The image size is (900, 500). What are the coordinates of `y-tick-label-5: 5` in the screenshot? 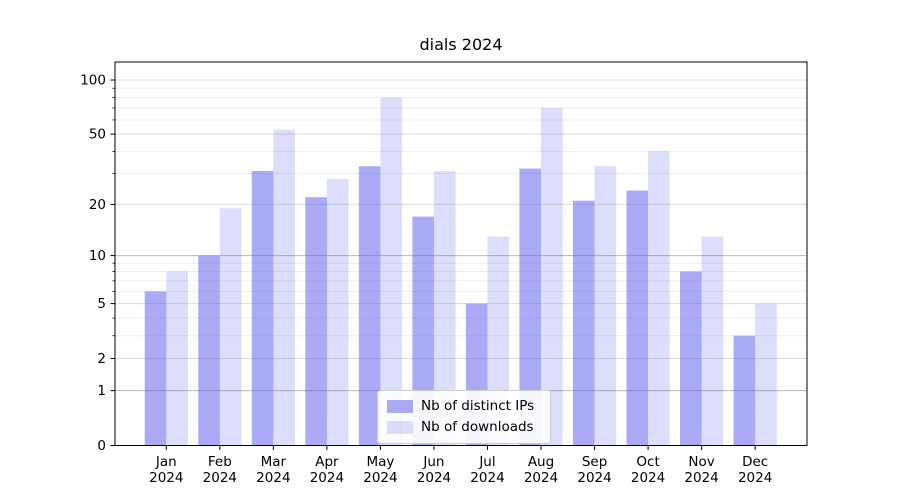 It's located at (101, 304).